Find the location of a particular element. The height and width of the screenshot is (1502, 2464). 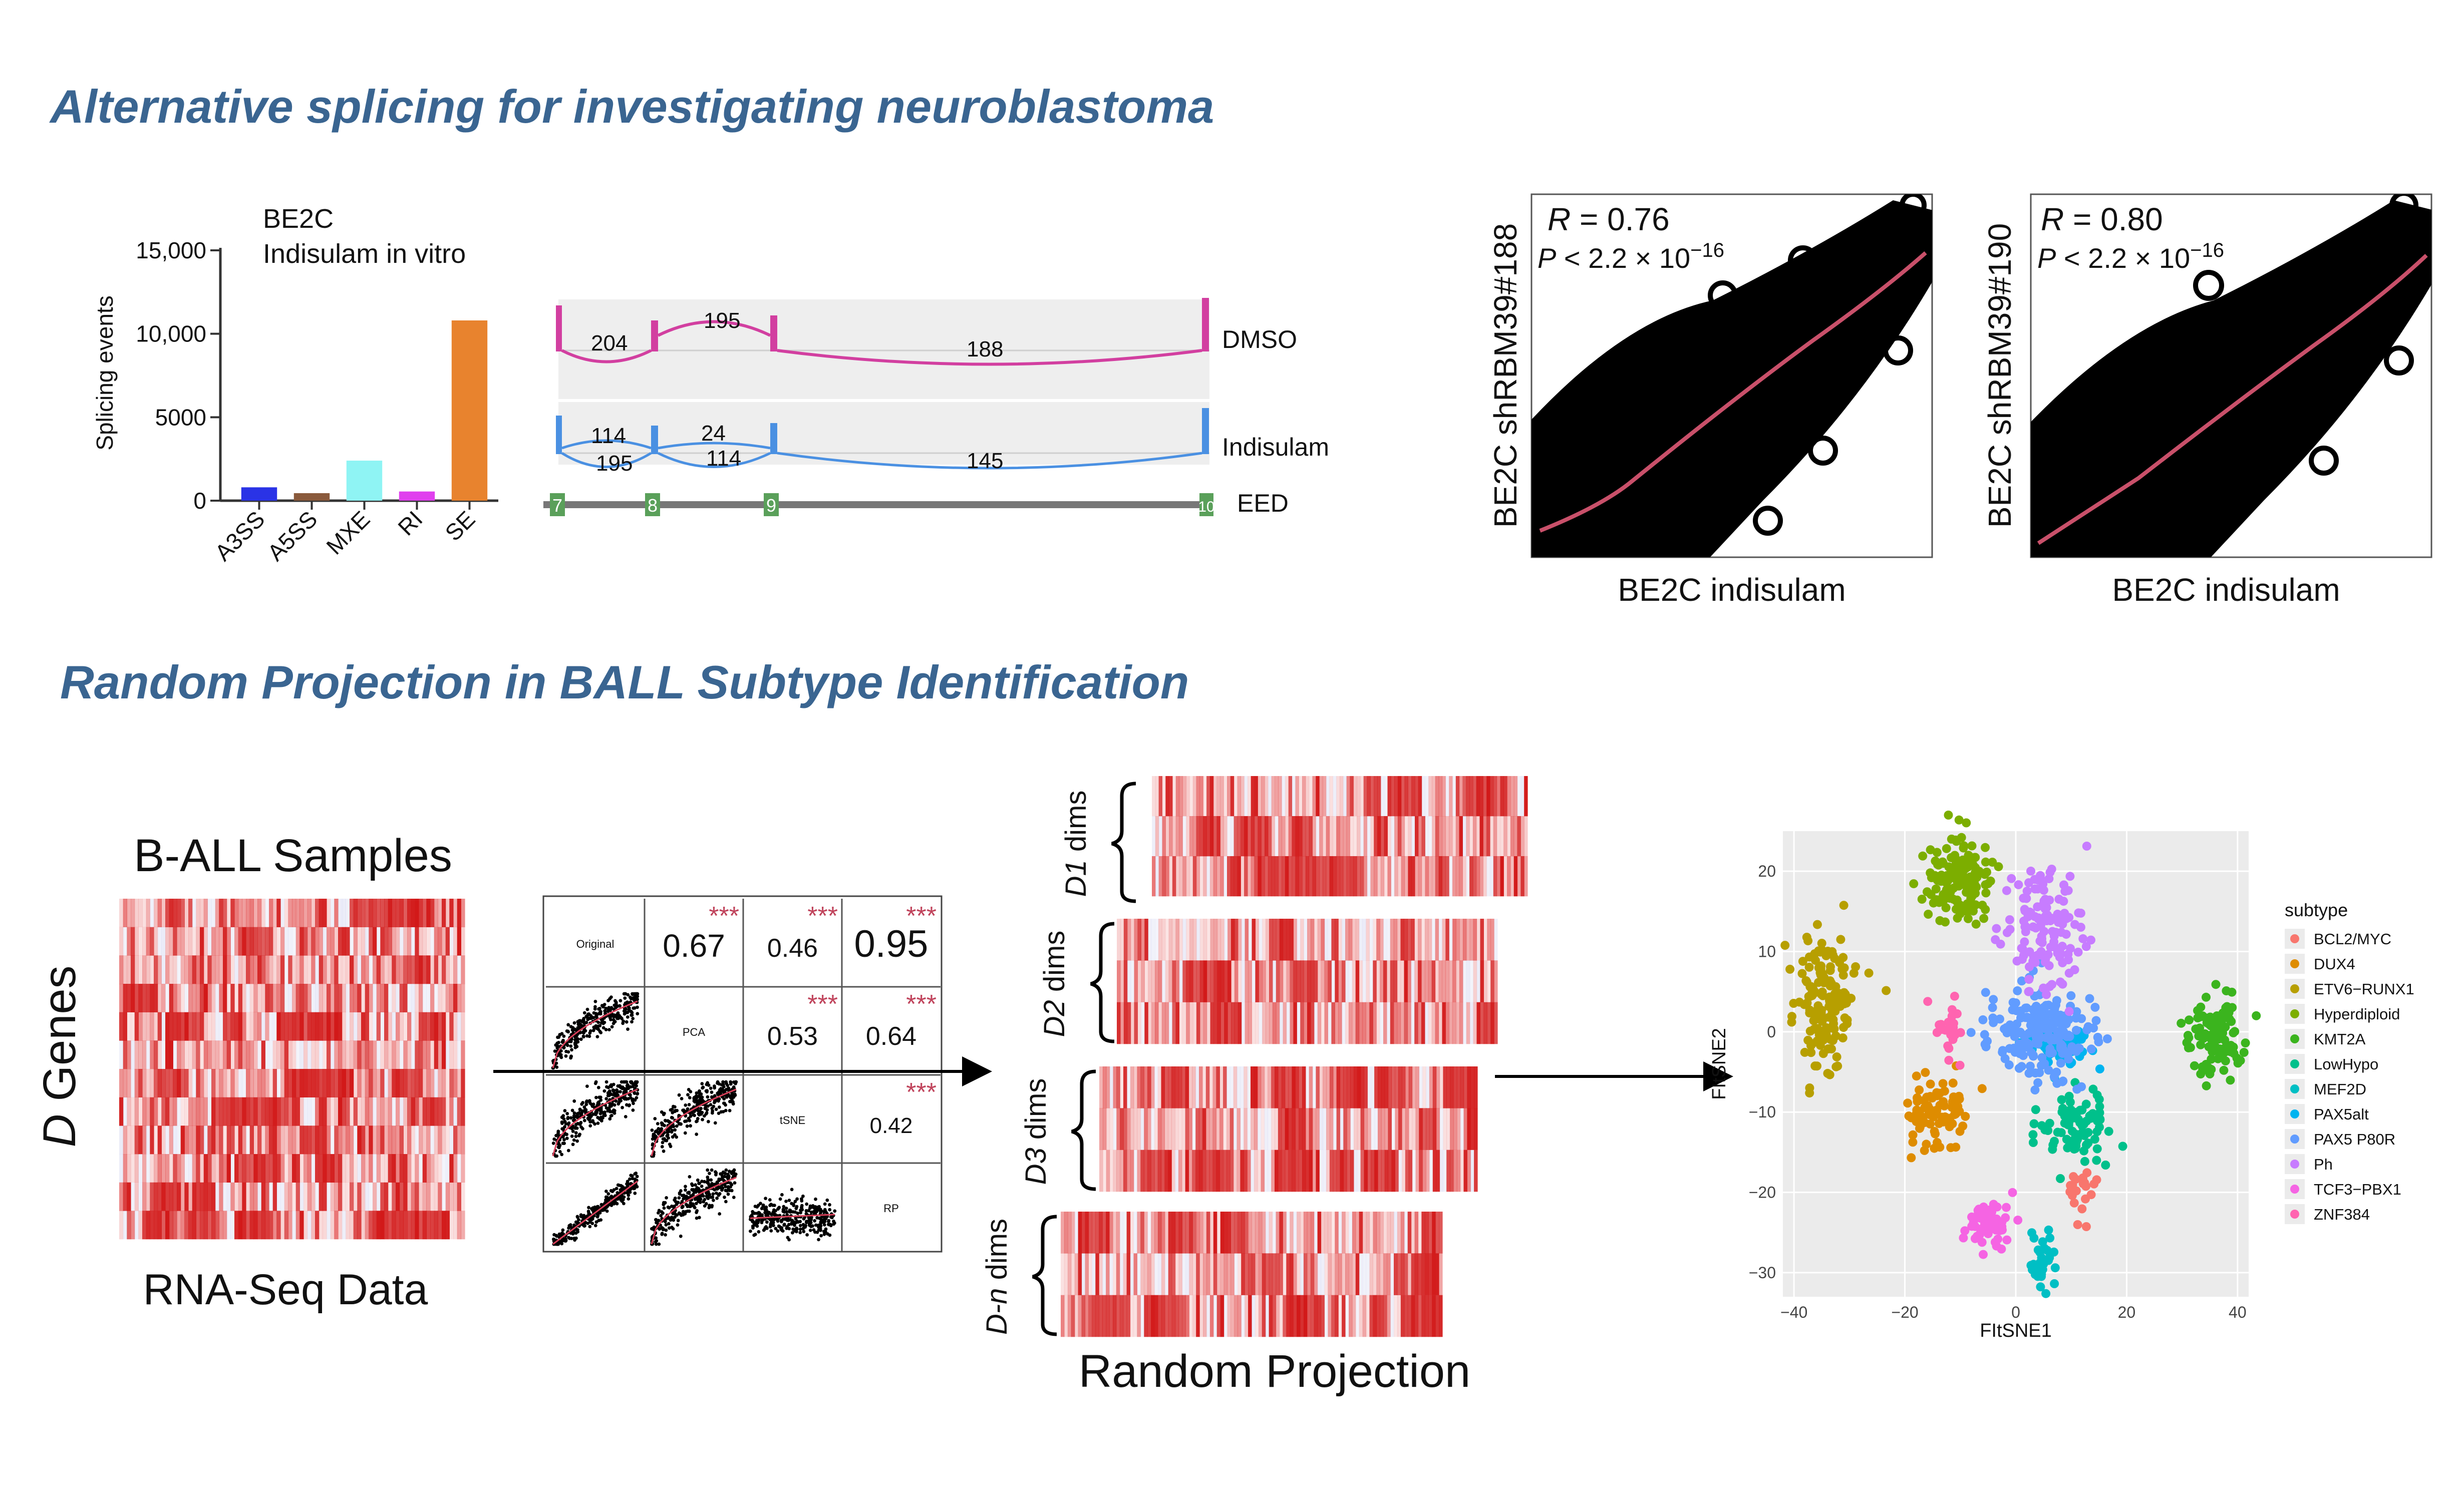

indisulam-junction-arc is located at coordinates (606, 445).